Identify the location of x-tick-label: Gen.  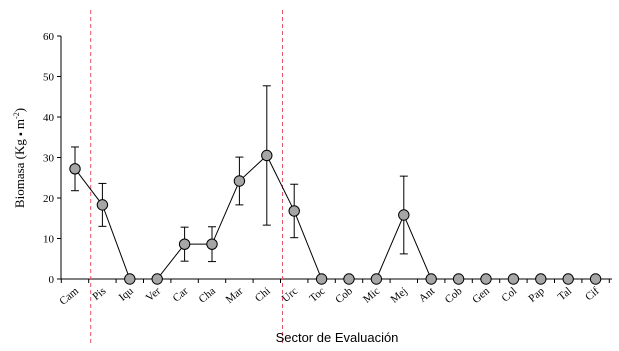
(481, 295).